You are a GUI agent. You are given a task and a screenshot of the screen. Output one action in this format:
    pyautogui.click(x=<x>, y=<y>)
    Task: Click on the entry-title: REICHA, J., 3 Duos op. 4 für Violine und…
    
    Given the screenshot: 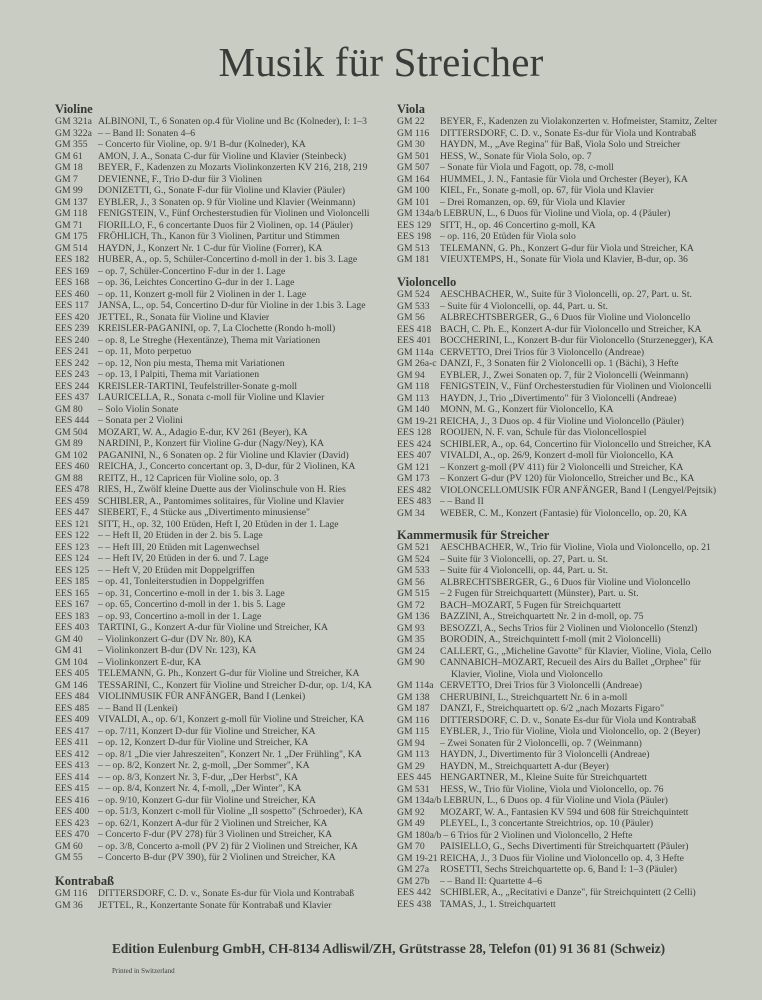 What is the action you would take?
    pyautogui.click(x=562, y=421)
    